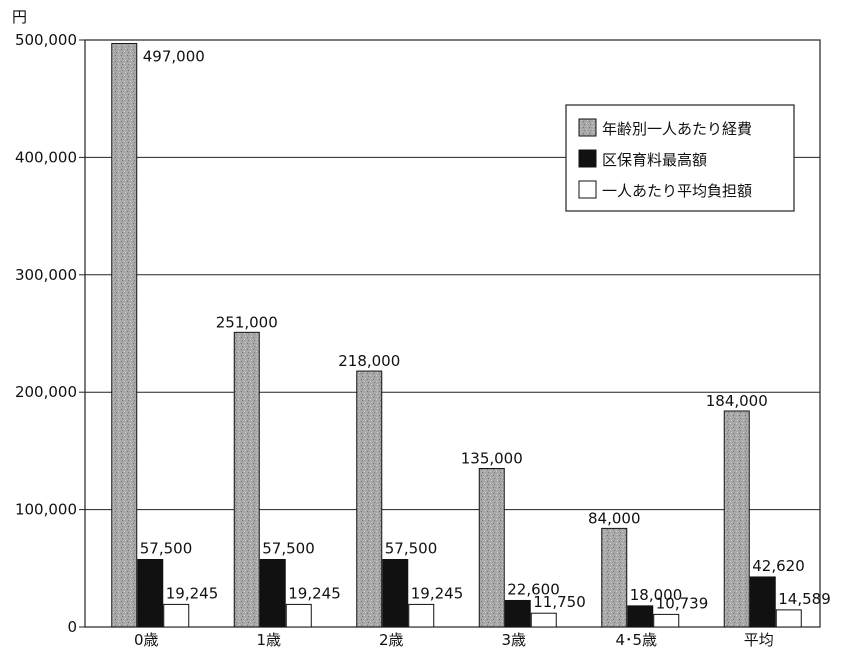 This screenshot has width=844, height=647. Describe the element at coordinates (369, 361) in the screenshot. I see `data-label-per-child-cost: 218,000` at that location.